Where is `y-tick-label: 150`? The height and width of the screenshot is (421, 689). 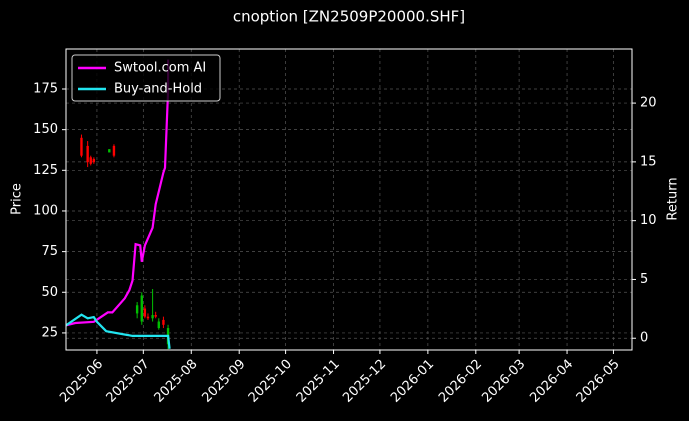 y-tick-label: 150 is located at coordinates (45, 129).